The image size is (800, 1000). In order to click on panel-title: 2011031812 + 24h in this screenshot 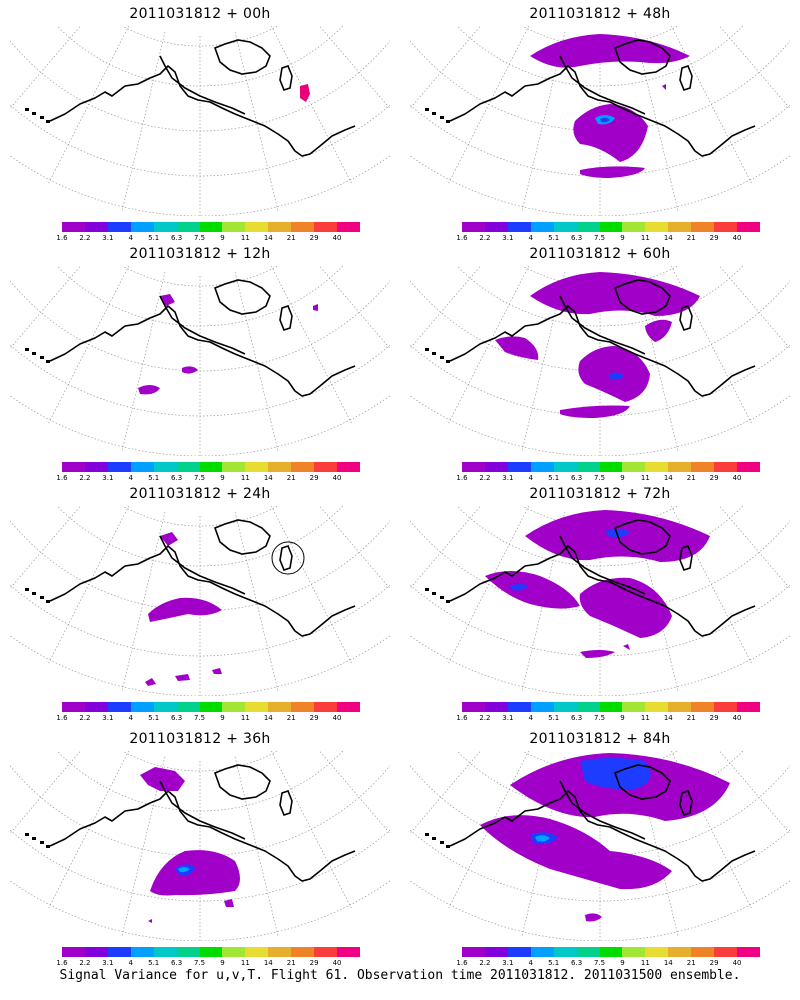, I will do `click(200, 494)`.